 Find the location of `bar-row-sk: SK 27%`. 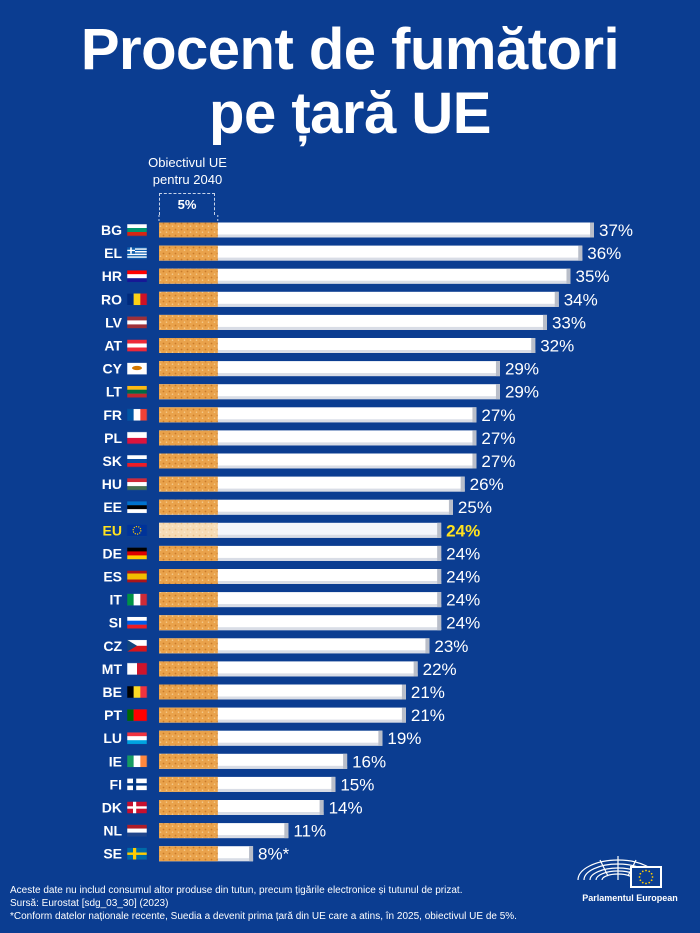

bar-row-sk: SK 27% is located at coordinates (309, 461).